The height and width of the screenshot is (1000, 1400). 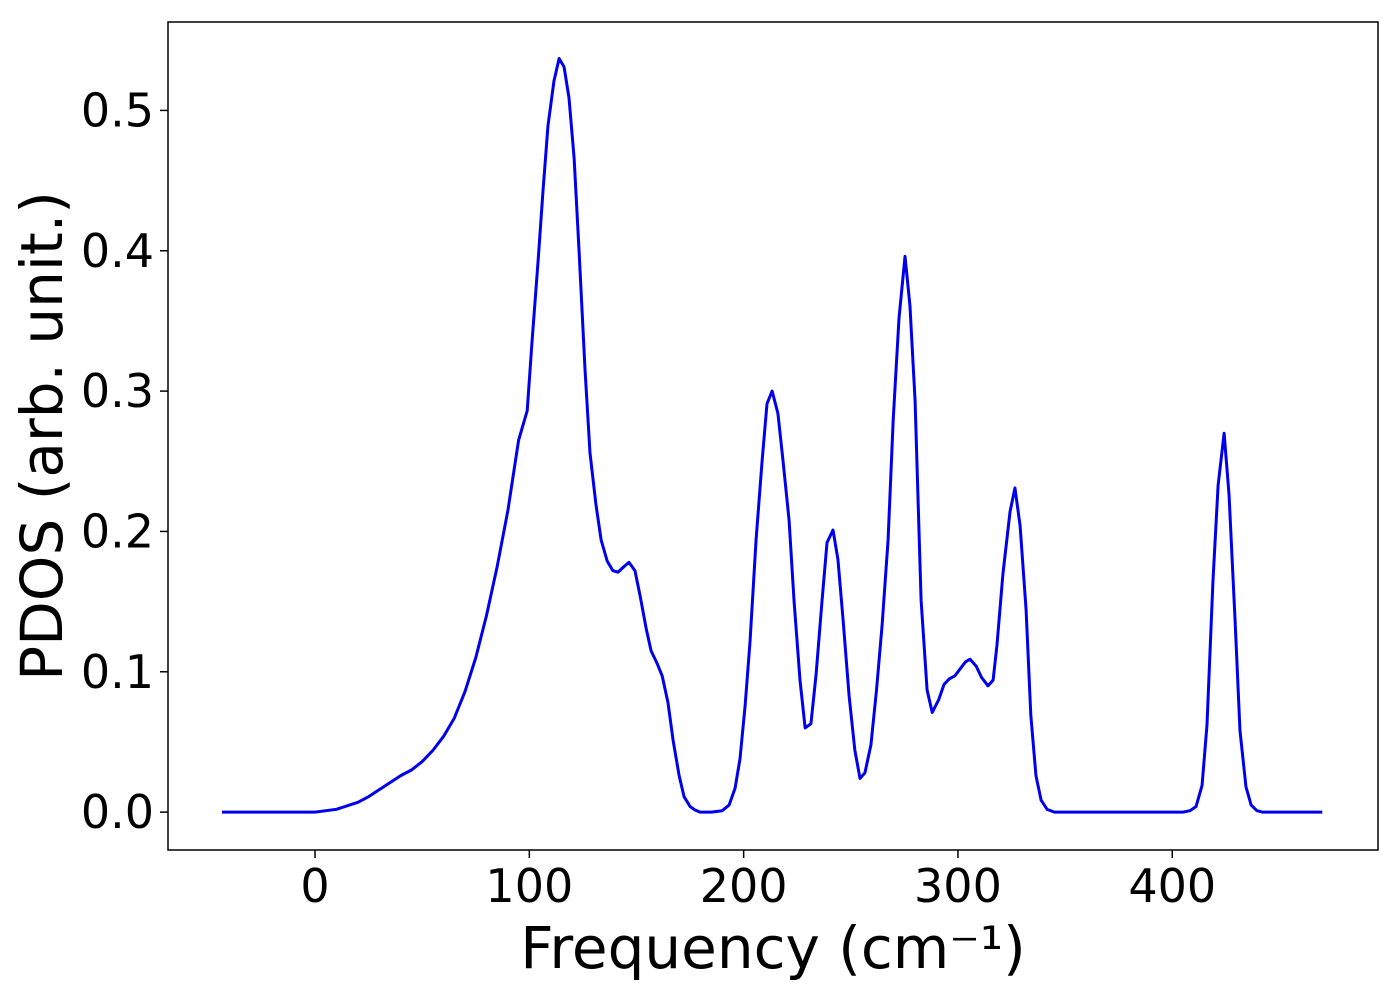 What do you see at coordinates (773, 948) in the screenshot?
I see `x-axis-label: Frequency (cm⁻¹)` at bounding box center [773, 948].